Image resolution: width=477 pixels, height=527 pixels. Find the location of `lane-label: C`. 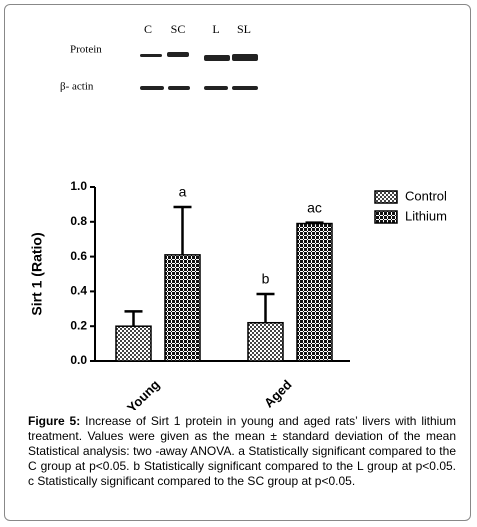

lane-label: C is located at coordinates (148, 29).